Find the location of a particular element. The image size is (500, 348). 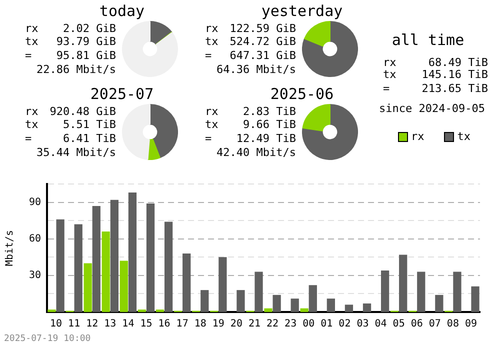

x-tick-label: 17 is located at coordinates (182, 324).